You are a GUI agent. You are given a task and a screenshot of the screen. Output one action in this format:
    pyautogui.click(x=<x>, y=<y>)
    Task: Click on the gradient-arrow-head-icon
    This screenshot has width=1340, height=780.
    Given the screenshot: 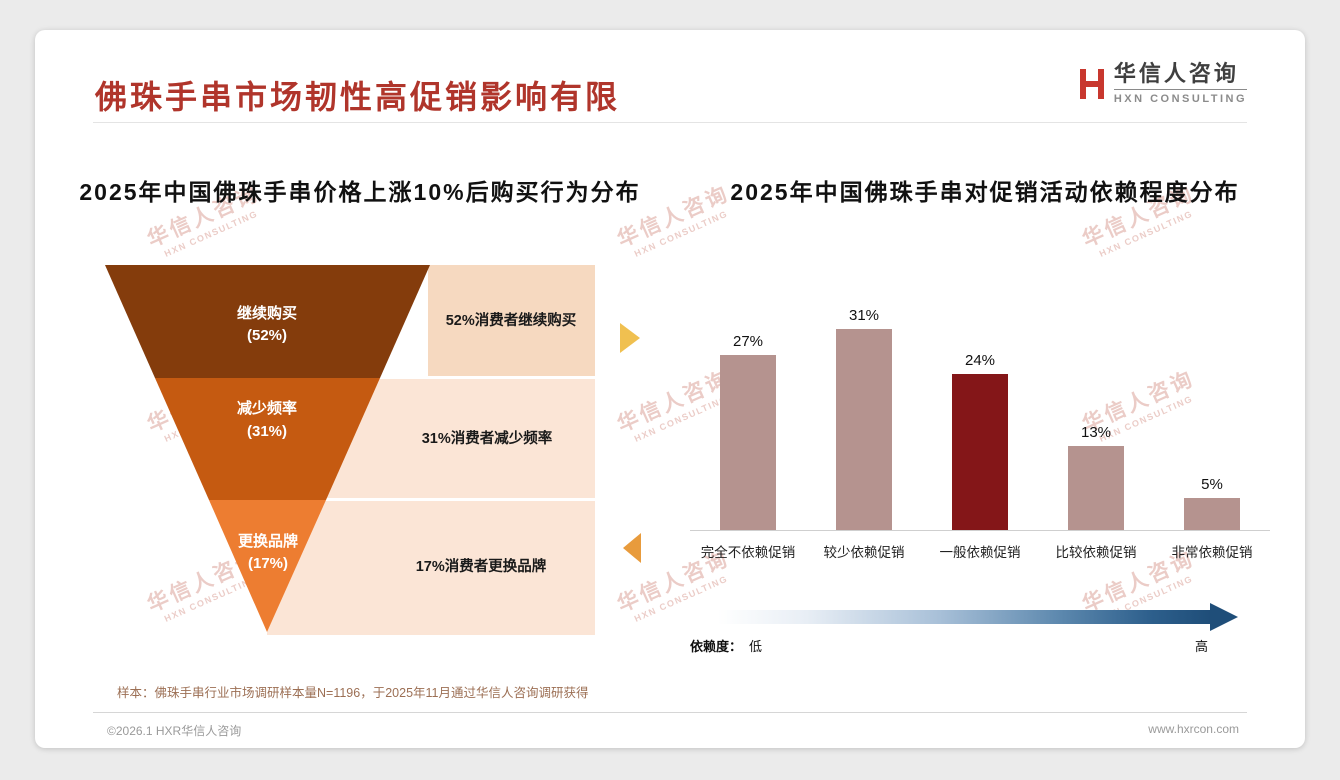 What is the action you would take?
    pyautogui.click(x=1224, y=617)
    